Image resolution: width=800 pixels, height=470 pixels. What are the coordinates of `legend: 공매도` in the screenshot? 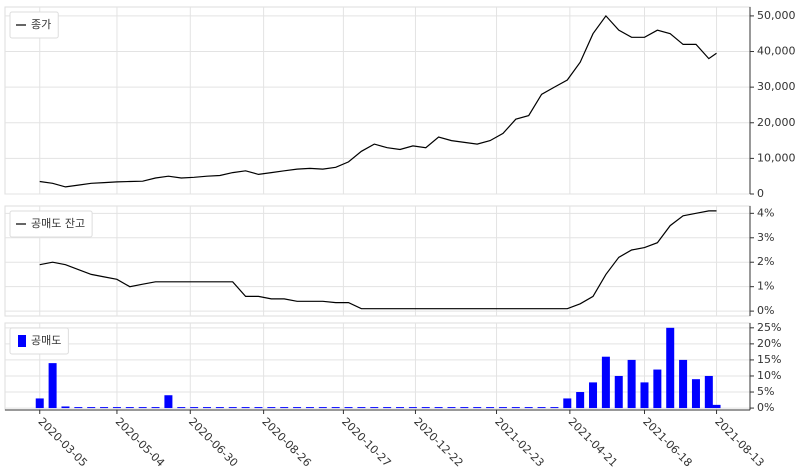 It's located at (39, 341).